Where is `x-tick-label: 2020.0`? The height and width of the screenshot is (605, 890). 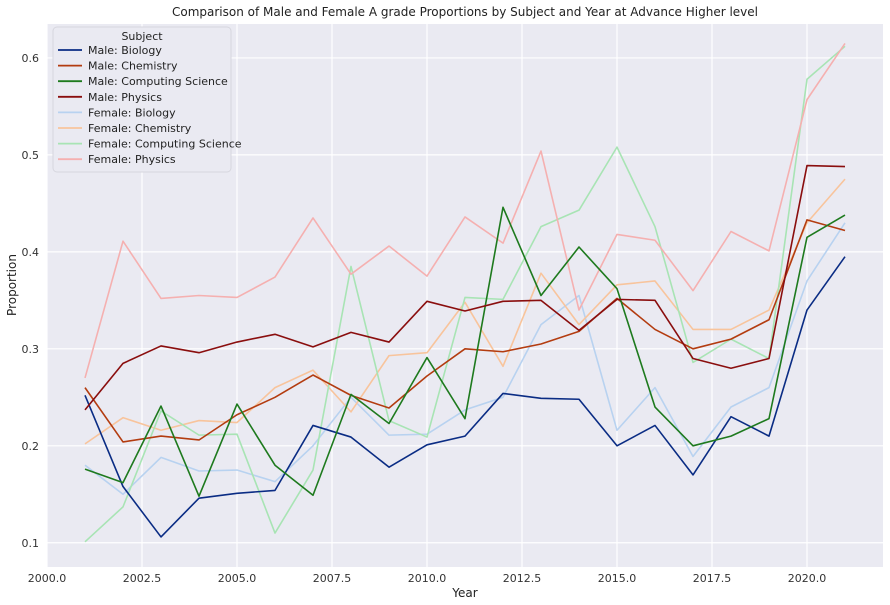 x-tick-label: 2020.0 is located at coordinates (807, 578).